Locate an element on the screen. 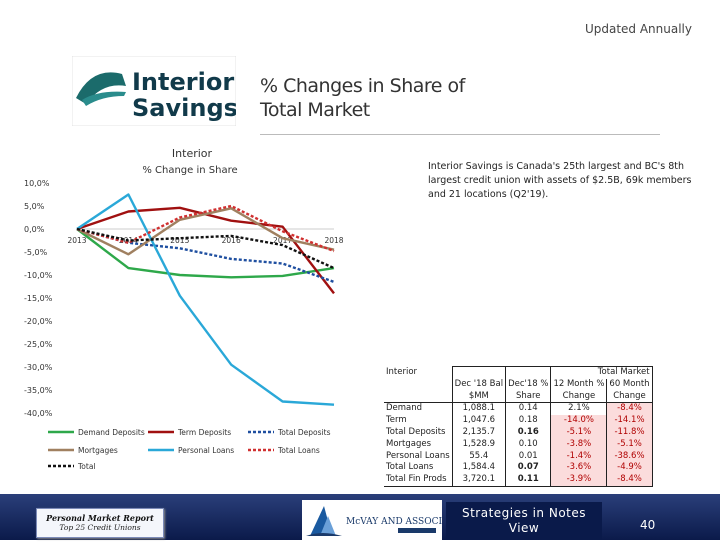  sixty-month-header: 60 Month is located at coordinates (629, 384).